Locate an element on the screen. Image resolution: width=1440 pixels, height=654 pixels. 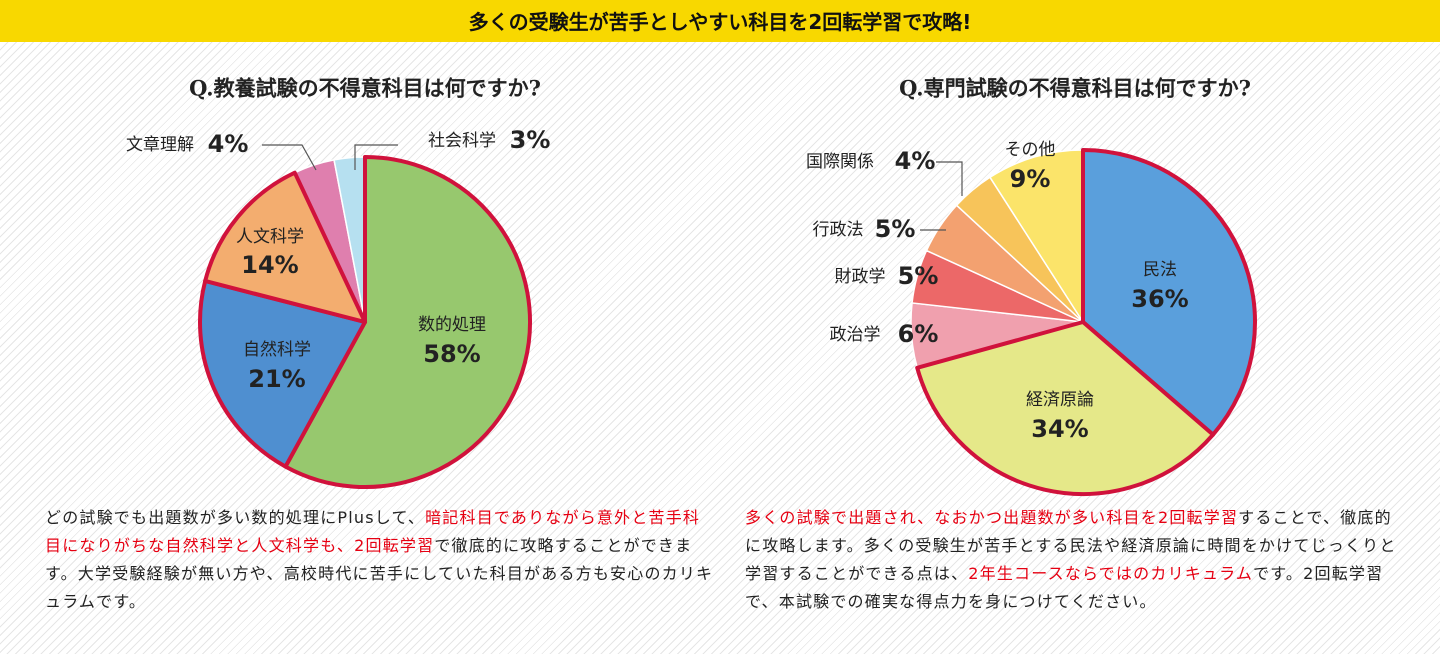
note-text: 多くの試験で出題され、なおかつ出題数が多い科目を2回転学習 is located at coordinates (992, 517).